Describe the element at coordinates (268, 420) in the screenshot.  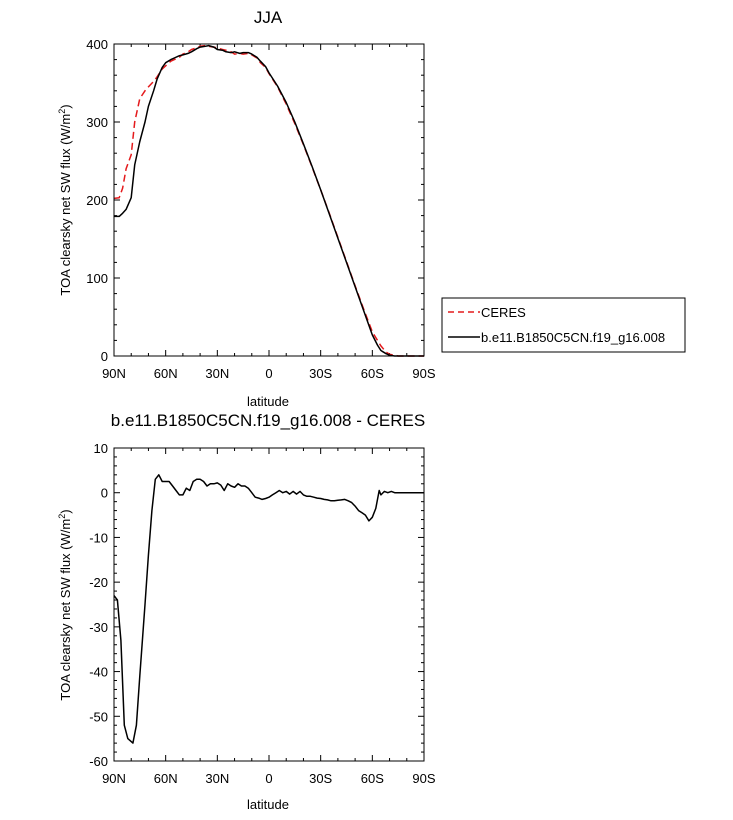
I see `chart-title: b.e11.B1850C5CN.f19_g16.008 - CERES` at that location.